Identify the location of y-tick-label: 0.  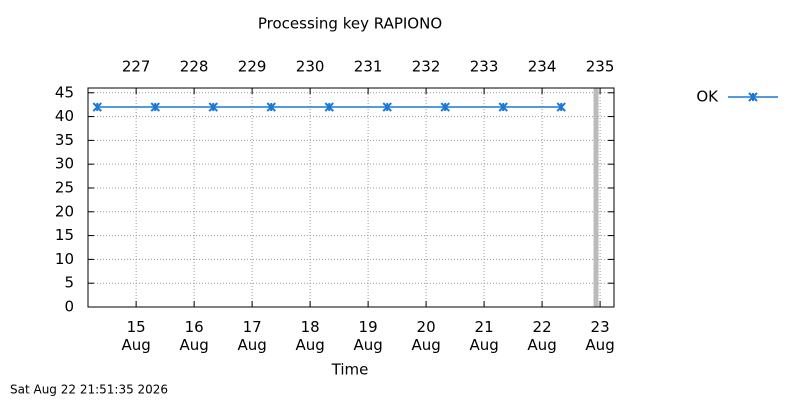
(69, 307).